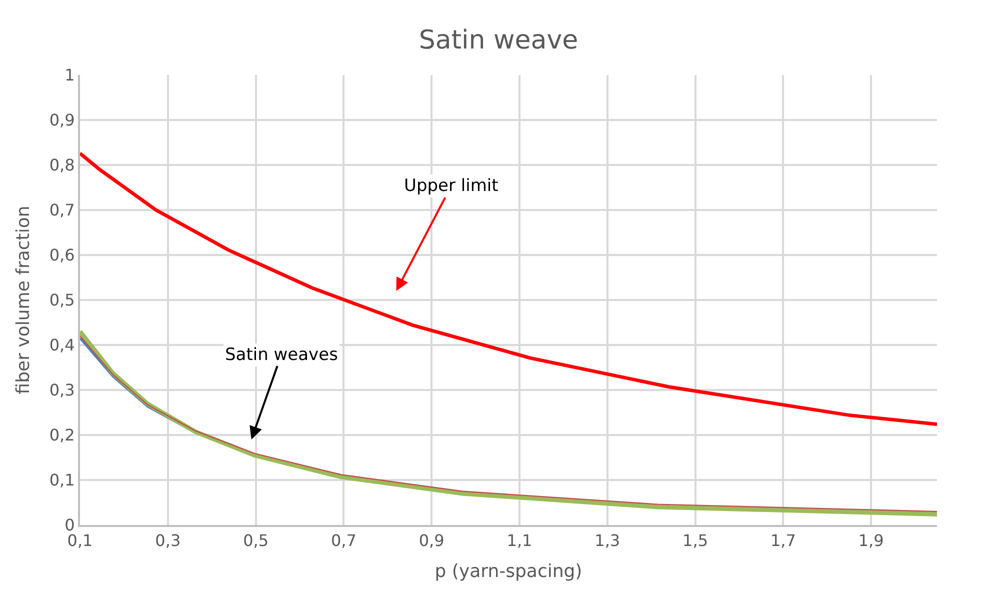 This screenshot has height=610, width=997. What do you see at coordinates (431, 540) in the screenshot?
I see `x-tick-label: 0,9` at bounding box center [431, 540].